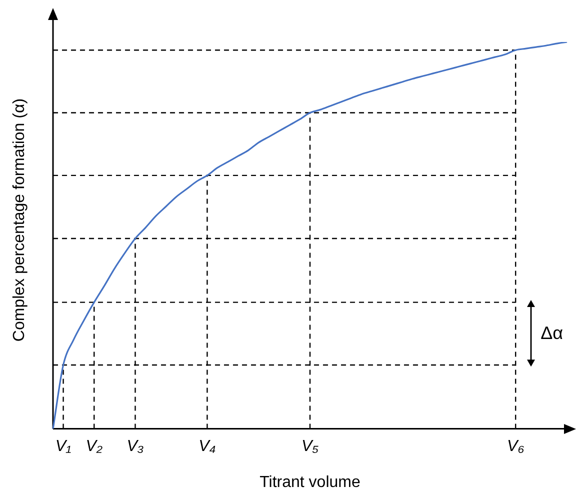 The image size is (576, 498). What do you see at coordinates (552, 333) in the screenshot?
I see `annotation: Δα` at bounding box center [552, 333].